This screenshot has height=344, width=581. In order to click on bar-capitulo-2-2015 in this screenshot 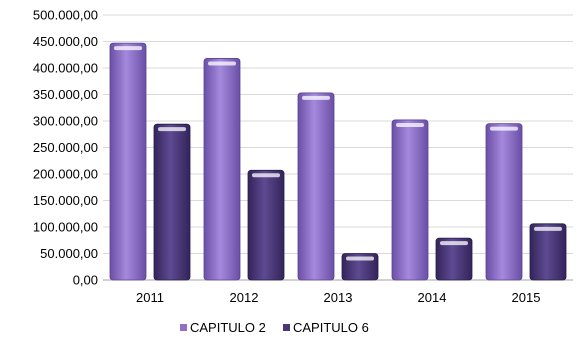, I will do `click(504, 202)`.